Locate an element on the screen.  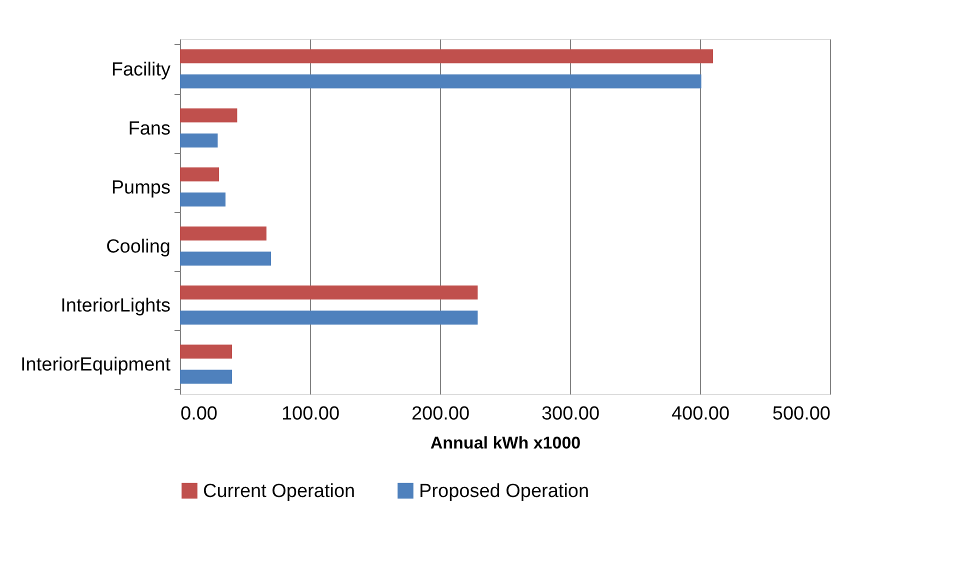
y-tick-label: Pumps is located at coordinates (140, 187).